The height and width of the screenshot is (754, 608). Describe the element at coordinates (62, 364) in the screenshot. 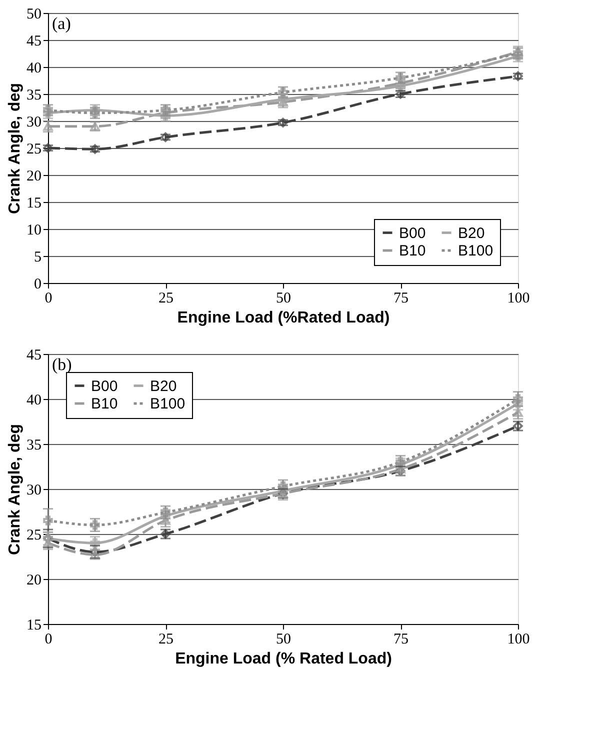

I see `annotation: (b)` at that location.